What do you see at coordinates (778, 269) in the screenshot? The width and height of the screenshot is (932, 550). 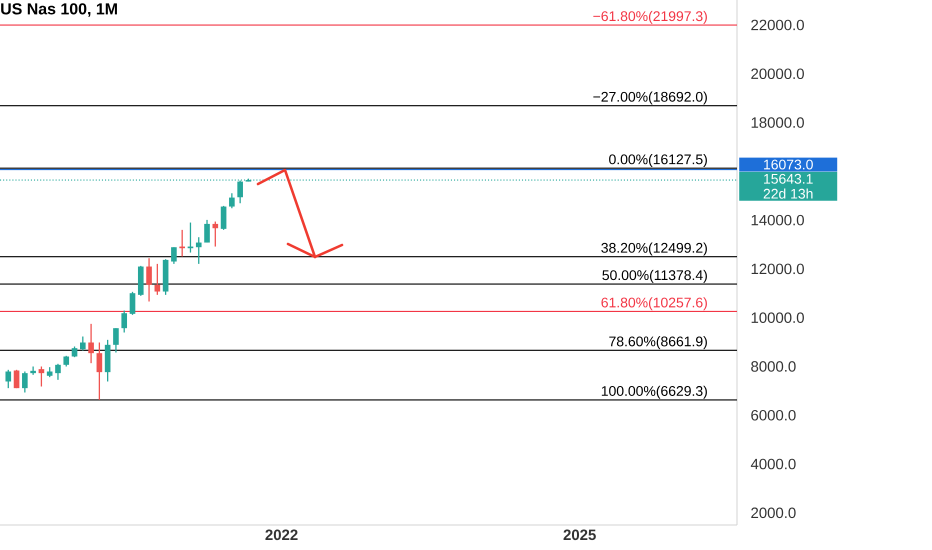 I see `y-tick-label: 12000.0` at bounding box center [778, 269].